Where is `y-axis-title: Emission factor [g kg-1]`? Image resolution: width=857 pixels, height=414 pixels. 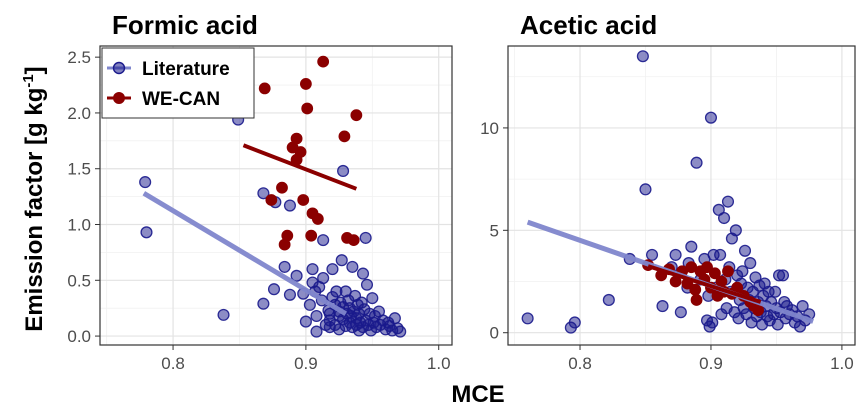
y-axis-title: Emission factor [g kg-1] is located at coordinates (34, 198).